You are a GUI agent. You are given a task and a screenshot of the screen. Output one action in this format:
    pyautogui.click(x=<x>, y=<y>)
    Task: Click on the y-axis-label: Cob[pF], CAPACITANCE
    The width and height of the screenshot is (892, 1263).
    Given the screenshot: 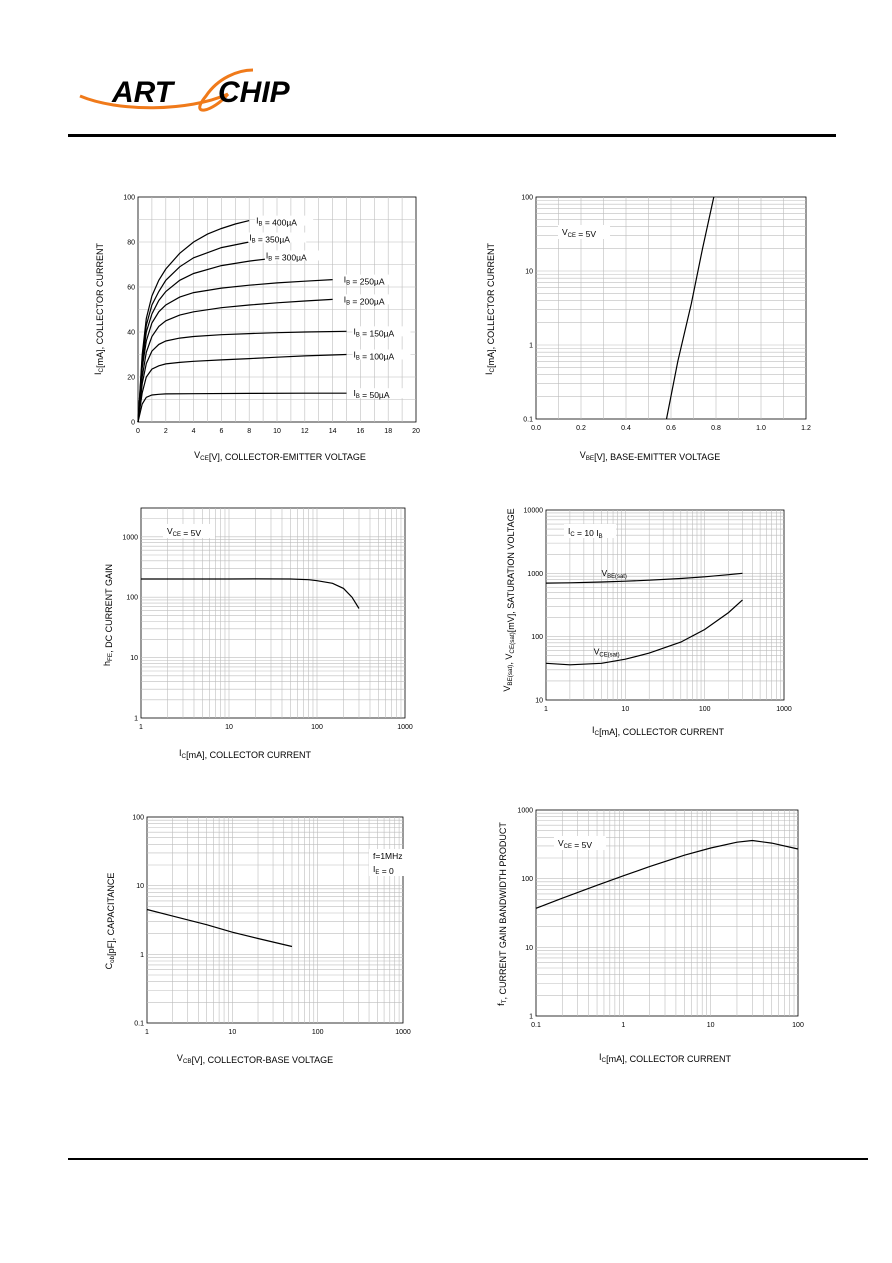 What is the action you would take?
    pyautogui.click(x=110, y=921)
    